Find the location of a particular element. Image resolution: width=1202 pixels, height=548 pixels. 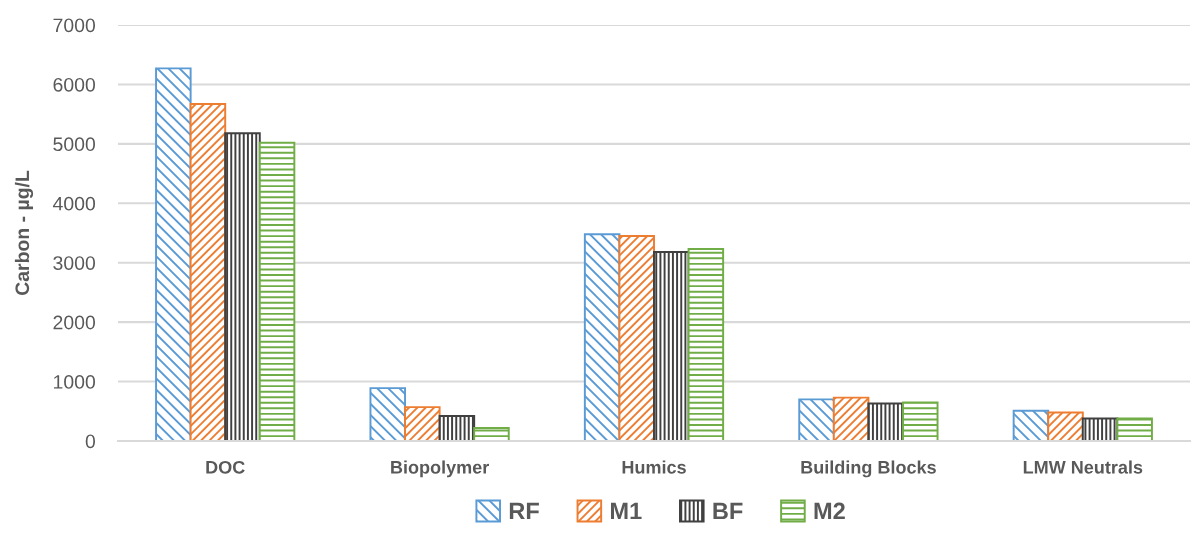

legend-label: RF is located at coordinates (524, 511).